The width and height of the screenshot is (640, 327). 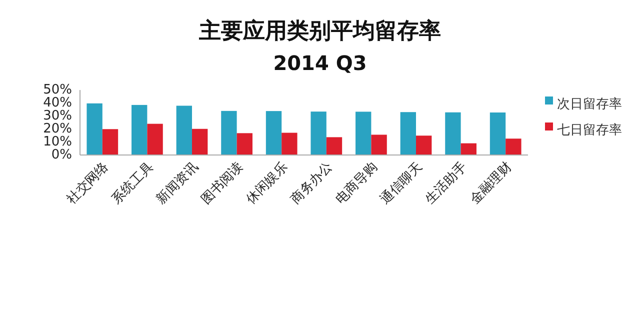 I want to click on x-tick-label: 图书阅读, so click(x=222, y=184).